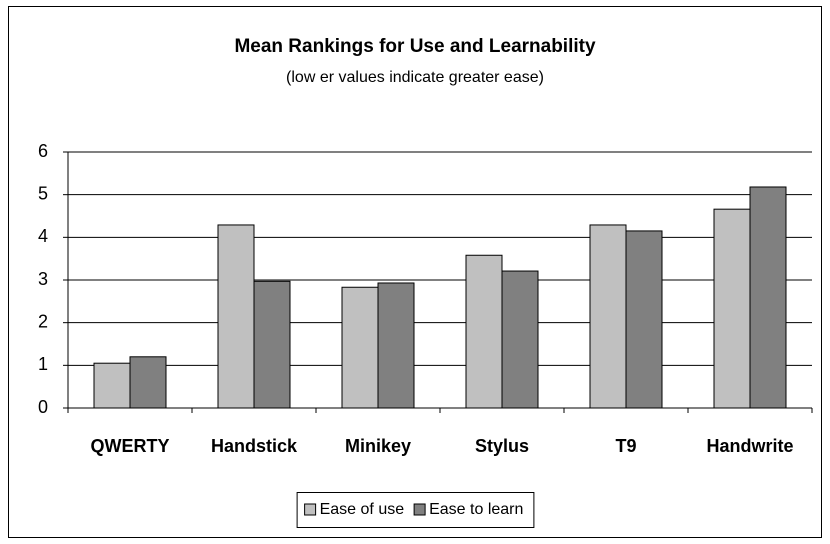  I want to click on y-tick-label: 1, so click(43, 364).